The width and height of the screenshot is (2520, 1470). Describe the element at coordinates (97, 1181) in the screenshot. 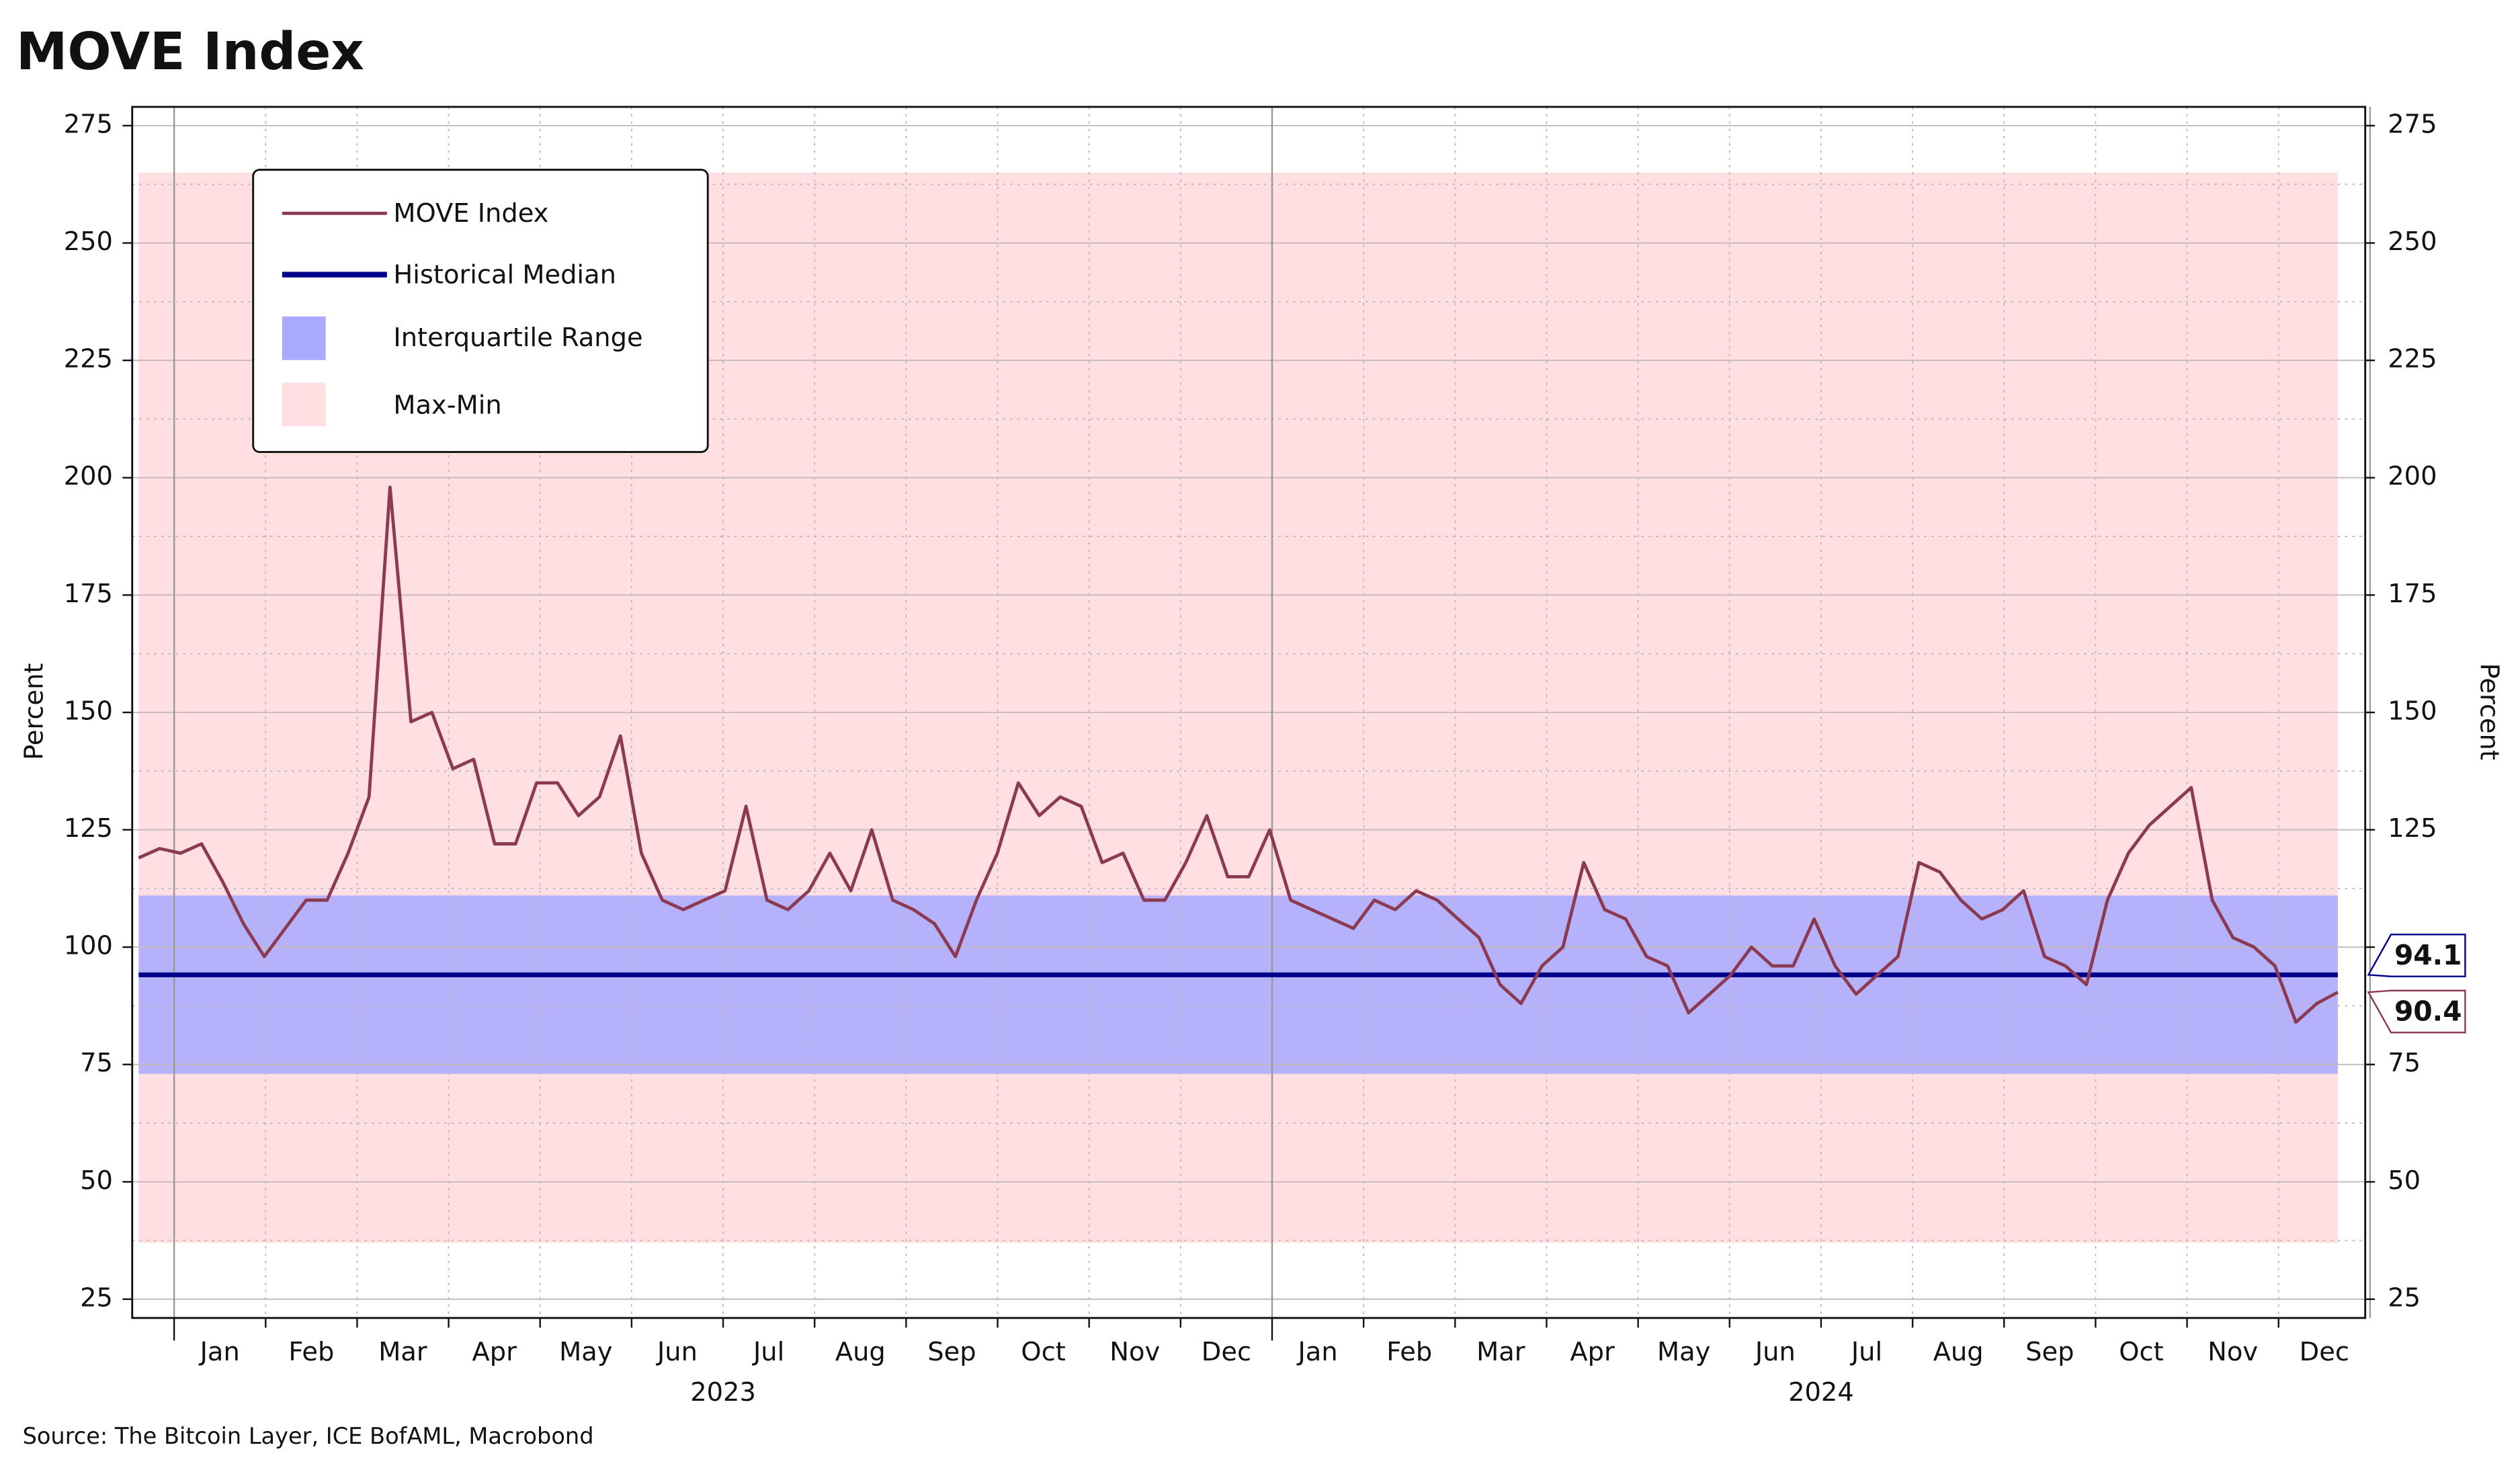

I see `y-tick-label: 50` at that location.